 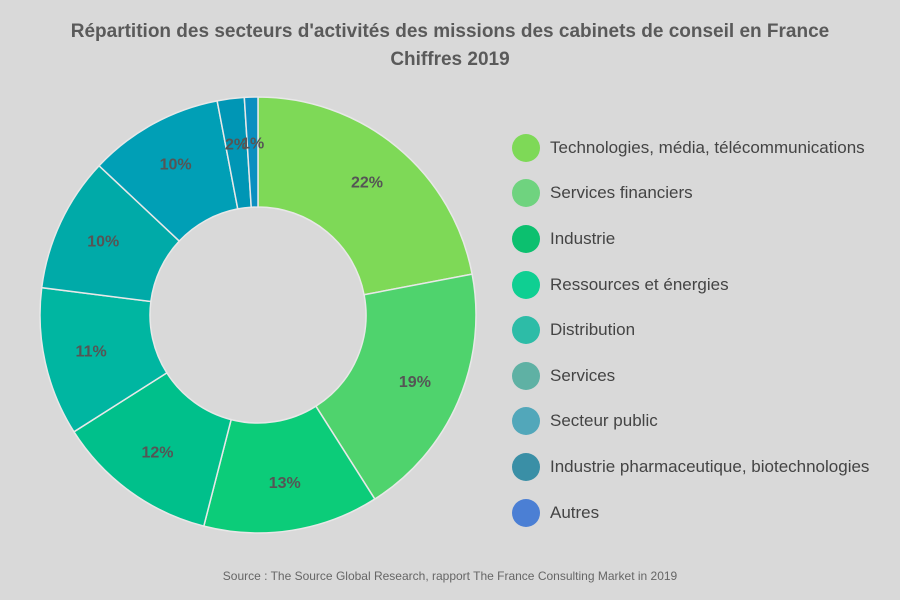 I want to click on legend-item: Industrie, so click(x=704, y=239).